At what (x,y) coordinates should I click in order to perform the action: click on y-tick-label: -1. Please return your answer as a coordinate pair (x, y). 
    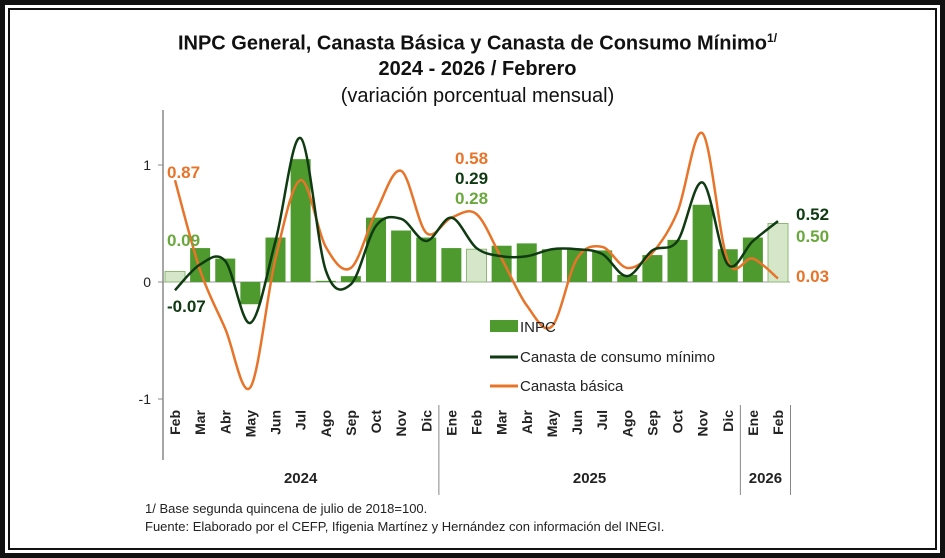
    Looking at the image, I should click on (145, 399).